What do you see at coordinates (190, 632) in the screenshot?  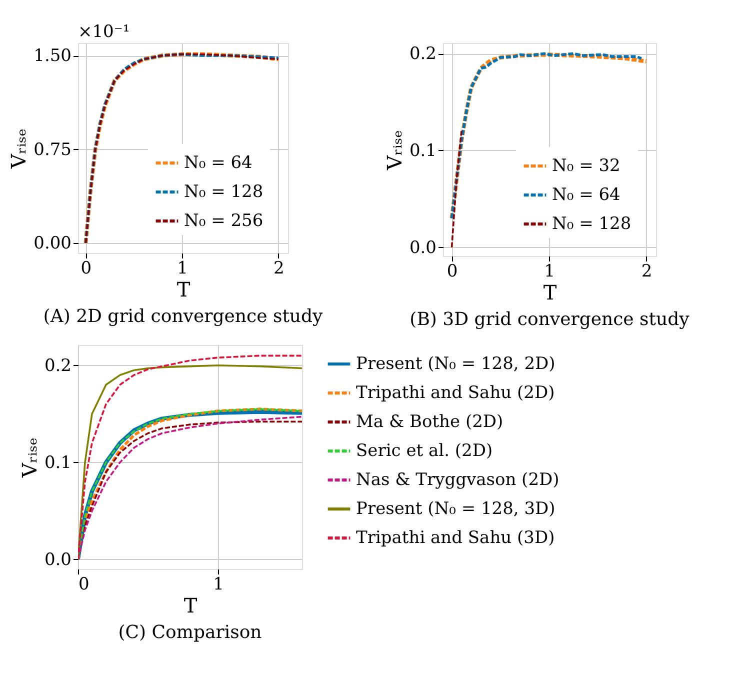 I see `text: (C) Comparison` at bounding box center [190, 632].